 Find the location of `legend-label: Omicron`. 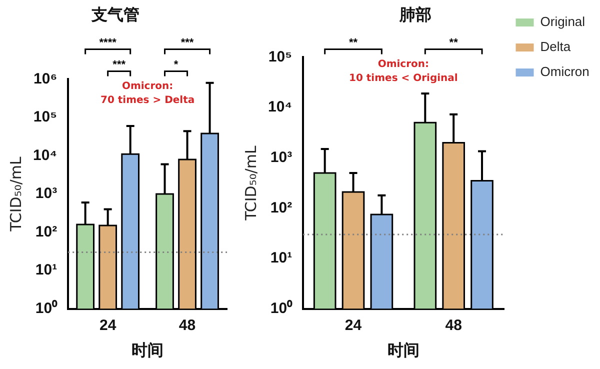

legend-label: Omicron is located at coordinates (565, 72).